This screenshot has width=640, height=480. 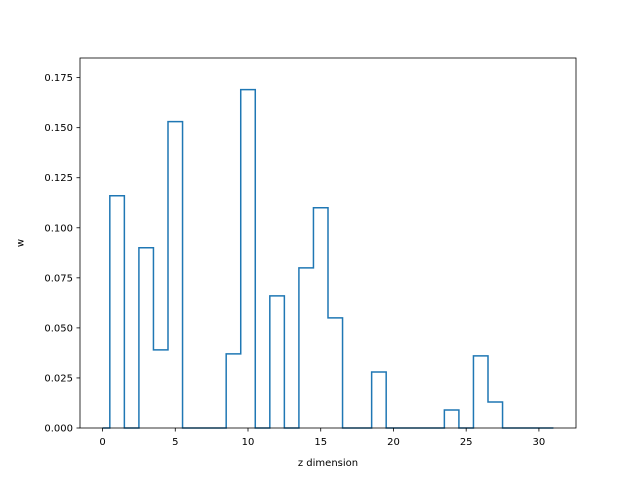 What do you see at coordinates (58, 378) in the screenshot?
I see `y-tick-label: 0.025` at bounding box center [58, 378].